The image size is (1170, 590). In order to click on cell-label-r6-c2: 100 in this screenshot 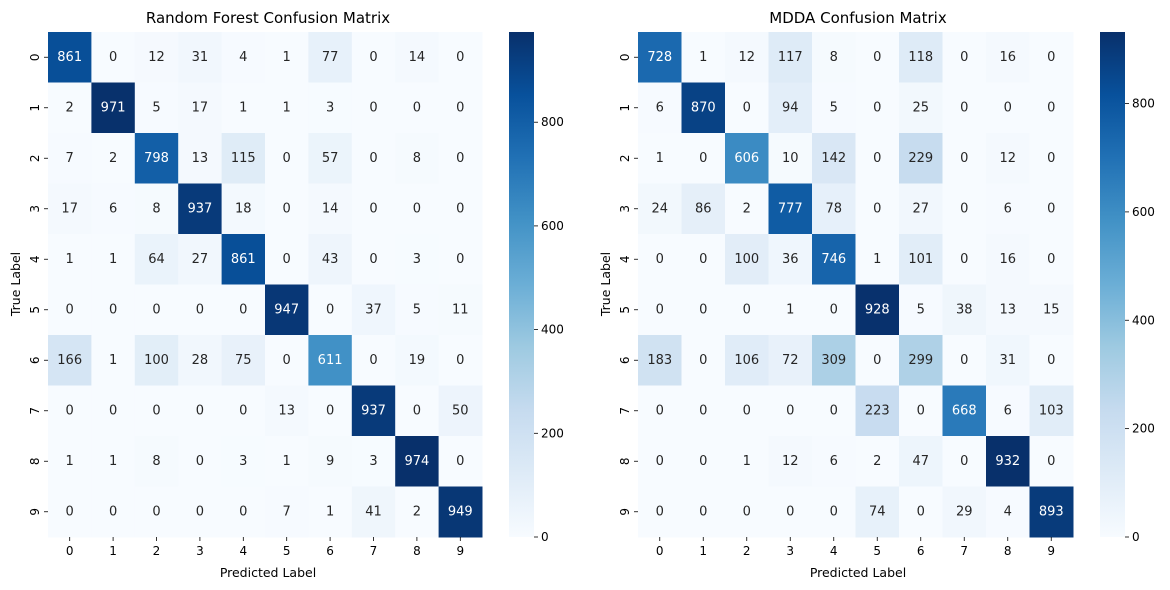, I will do `click(156, 360)`.